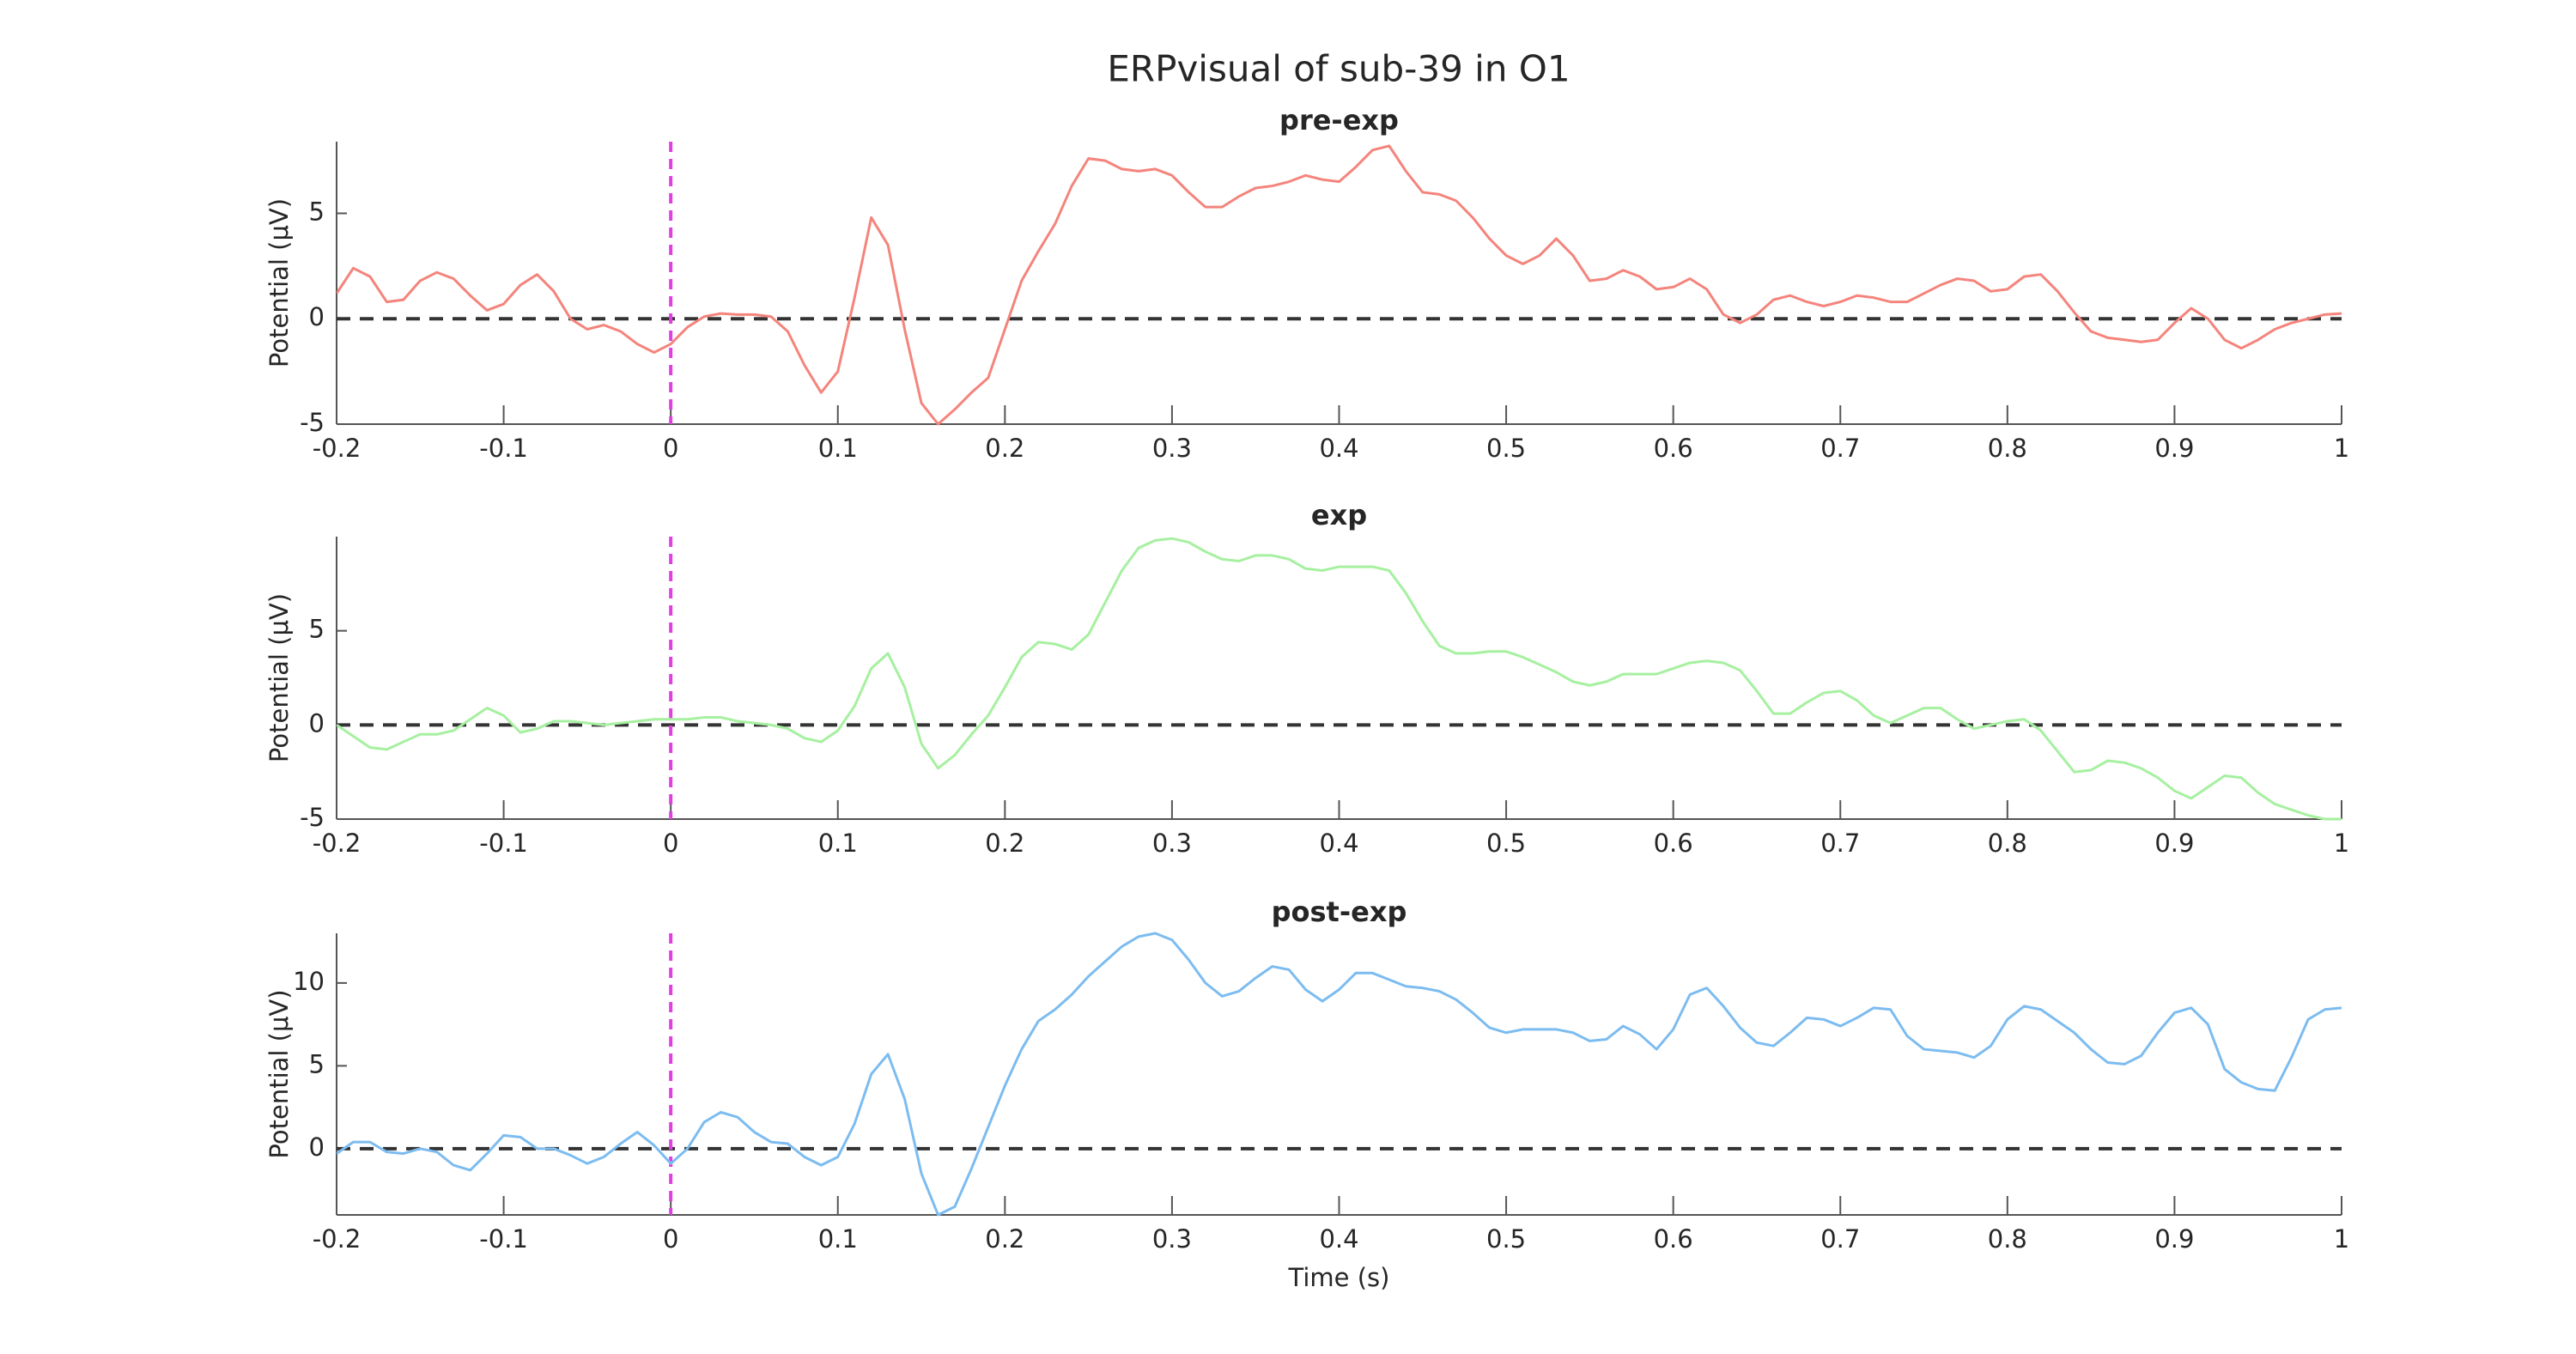  Describe the element at coordinates (1339, 515) in the screenshot. I see `subplot-title: exp` at that location.